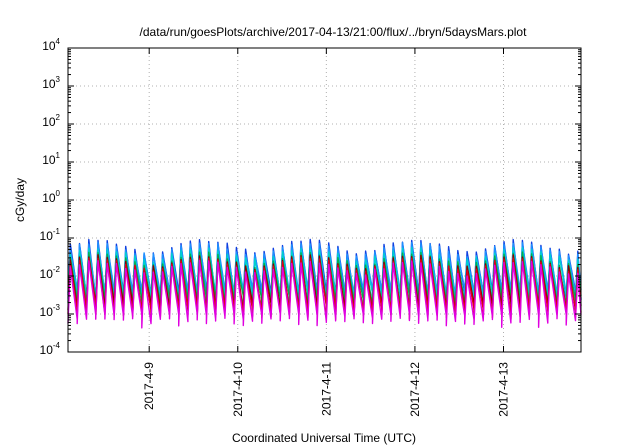  I want to click on x-tick-label: 2017-4-12, so click(415, 389).